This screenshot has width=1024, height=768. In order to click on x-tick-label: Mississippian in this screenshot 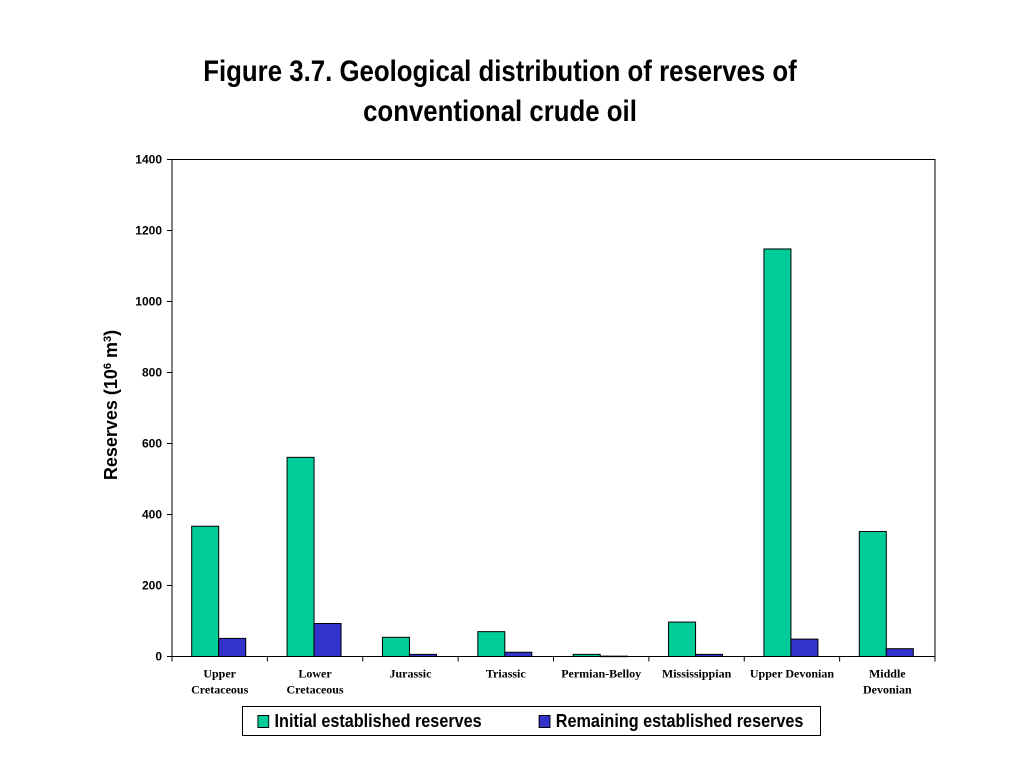, I will do `click(697, 674)`.